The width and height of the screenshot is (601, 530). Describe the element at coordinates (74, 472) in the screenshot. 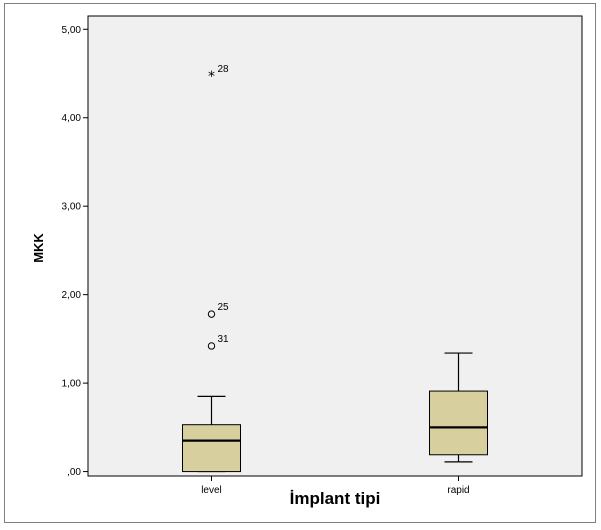

I see `y-tick-label: ,00` at that location.